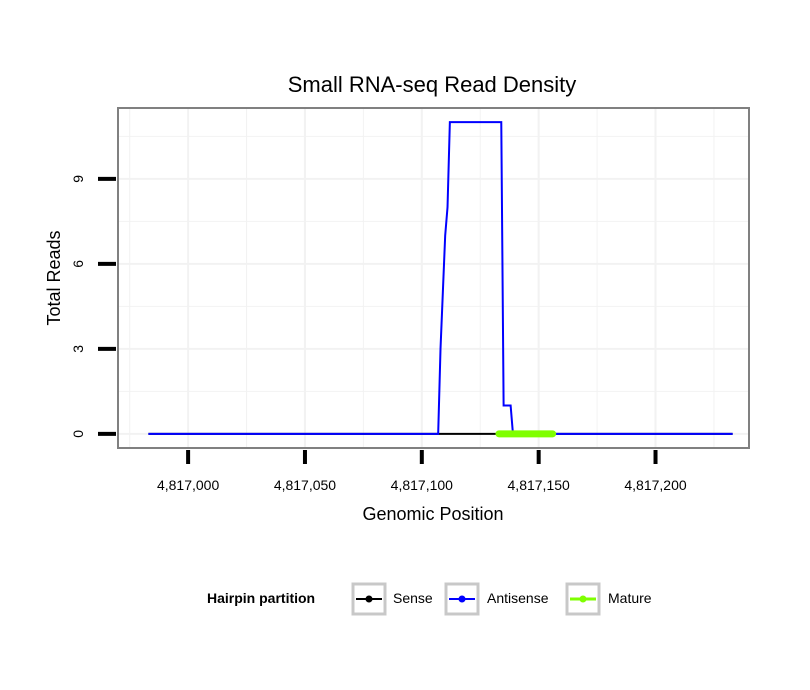 Image resolution: width=810 pixels, height=690 pixels. I want to click on legend: Hairpin partition Sense Antisense Mature, so click(429, 599).